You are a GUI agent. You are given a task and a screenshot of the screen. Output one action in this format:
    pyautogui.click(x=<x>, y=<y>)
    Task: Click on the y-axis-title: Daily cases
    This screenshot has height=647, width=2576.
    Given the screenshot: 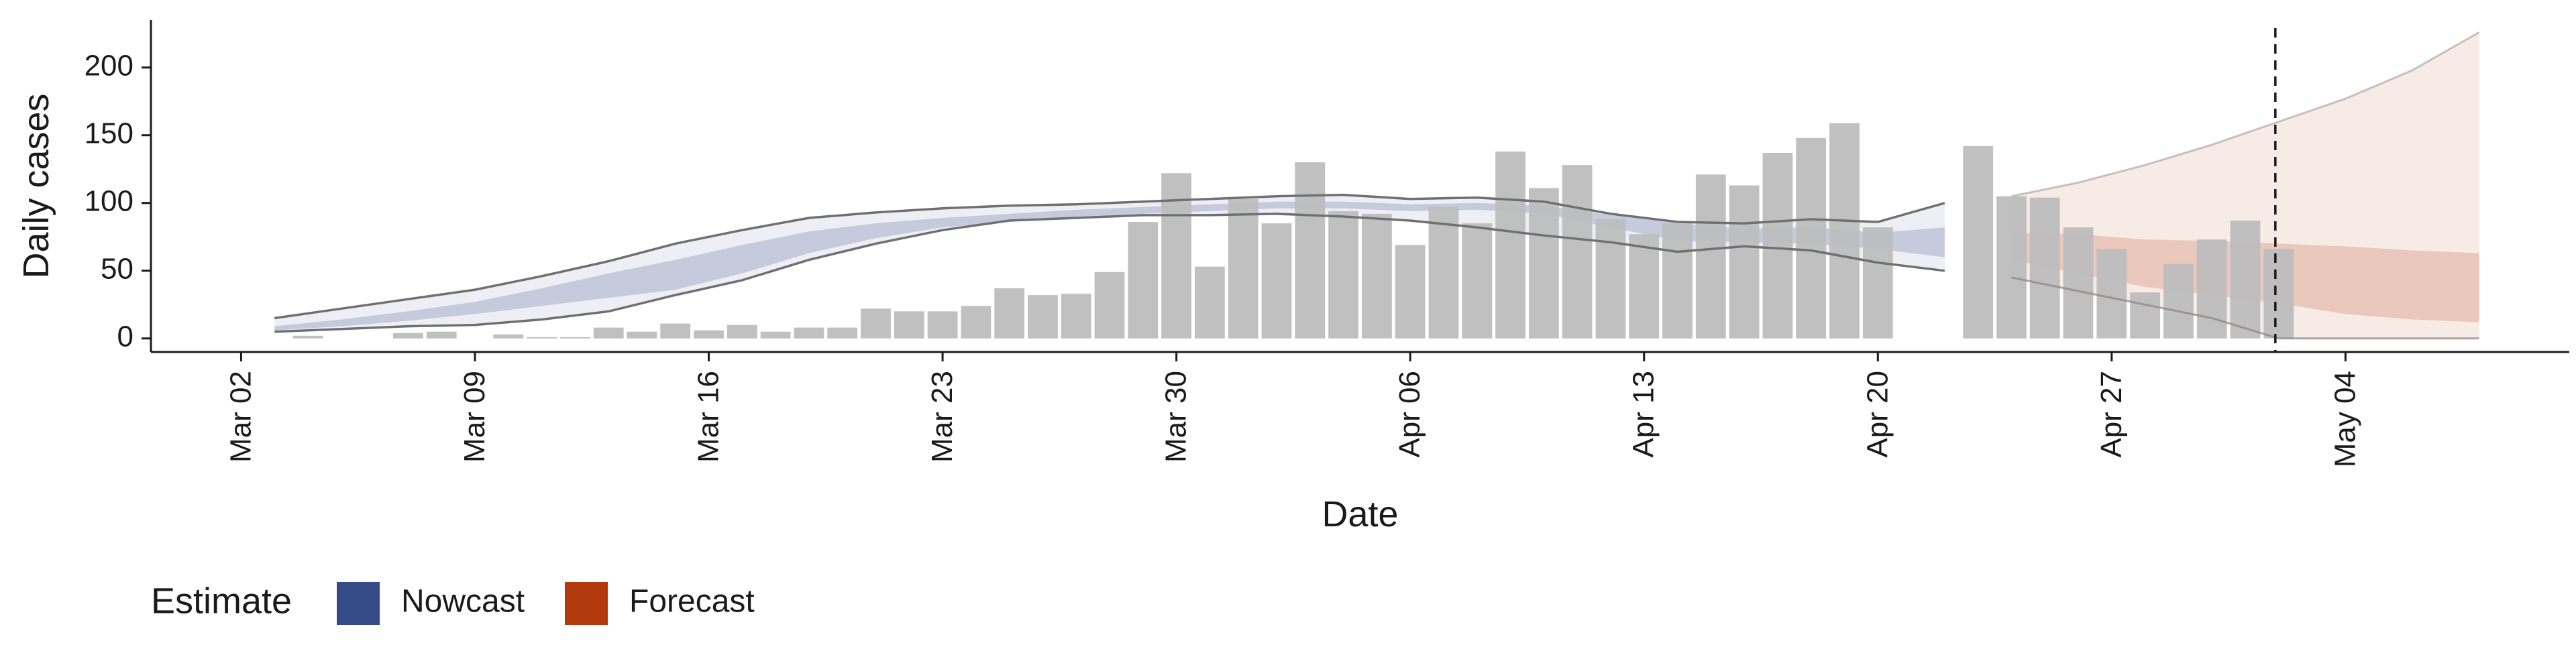 What is the action you would take?
    pyautogui.click(x=36, y=185)
    